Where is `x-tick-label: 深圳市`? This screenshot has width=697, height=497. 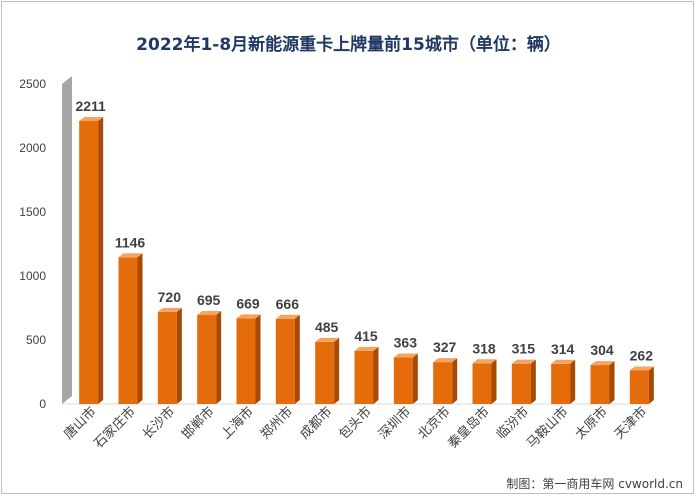 x-tick-label: 深圳市 is located at coordinates (394, 423).